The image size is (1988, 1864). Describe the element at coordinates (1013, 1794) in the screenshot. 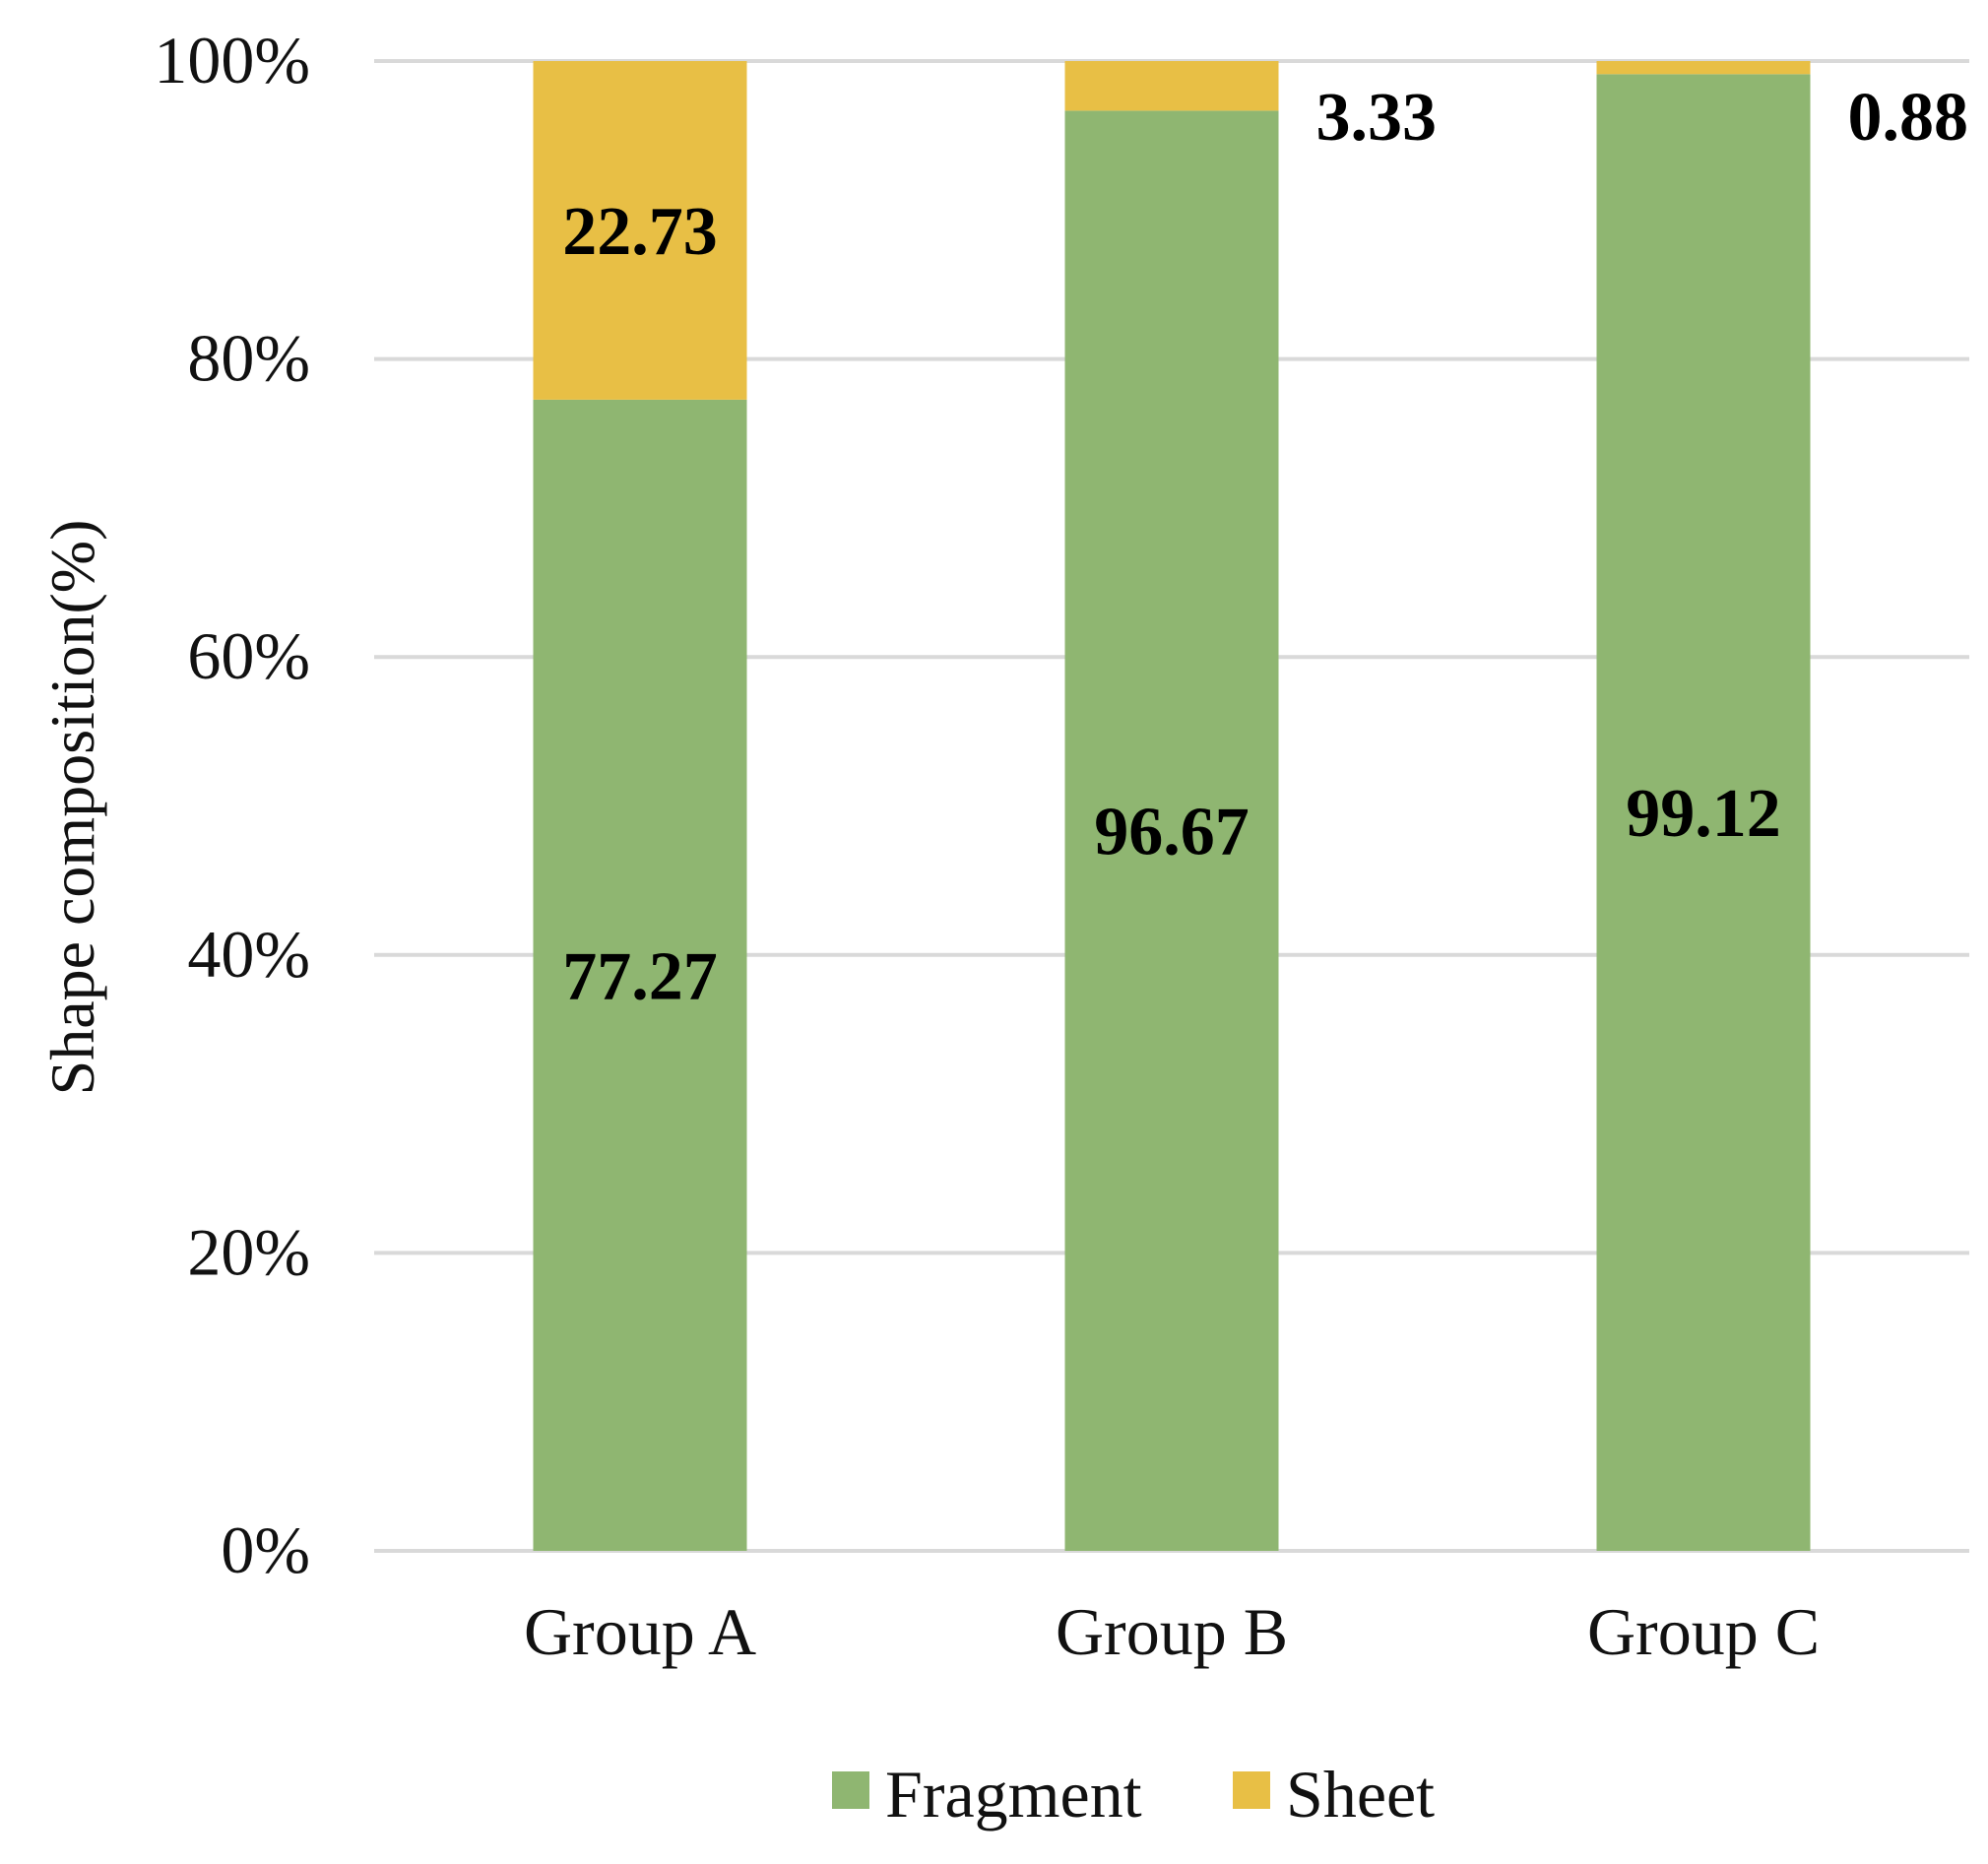

I see `legend-label-fragment: Fragment` at that location.